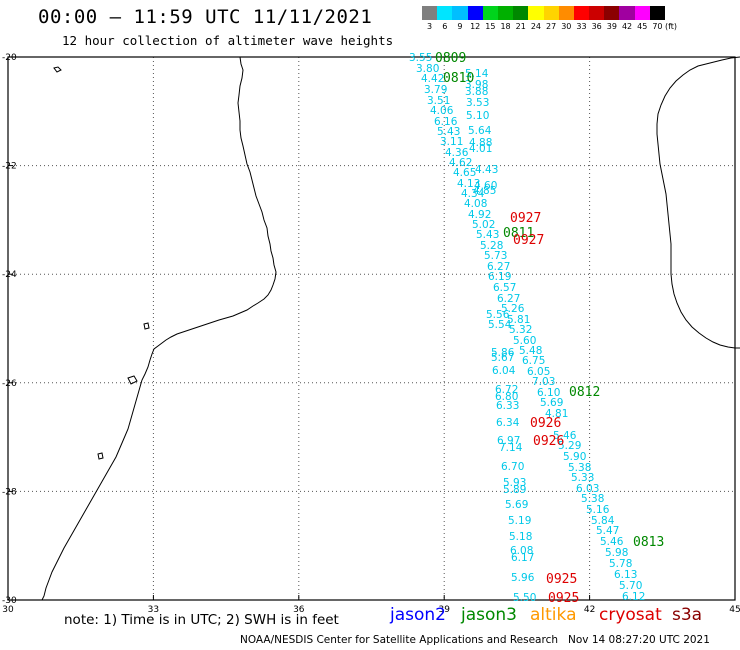 The width and height of the screenshot is (740, 650). Describe the element at coordinates (514, 483) in the screenshot. I see `swh-value-label: 5.93` at that location.